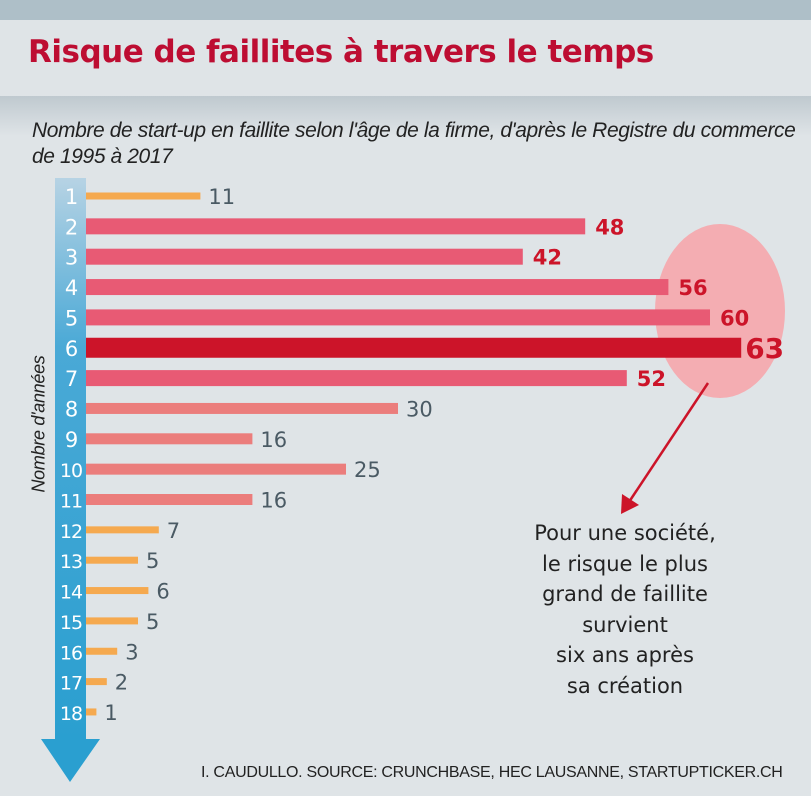 Image resolution: width=811 pixels, height=796 pixels. Describe the element at coordinates (630, 504) in the screenshot. I see `annotation-arrow-head` at that location.